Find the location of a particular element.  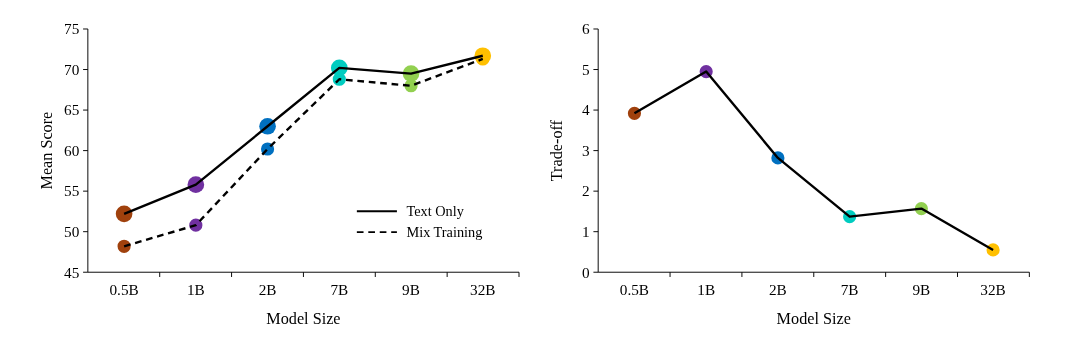

y-tick-label: 4 is located at coordinates (585, 110).